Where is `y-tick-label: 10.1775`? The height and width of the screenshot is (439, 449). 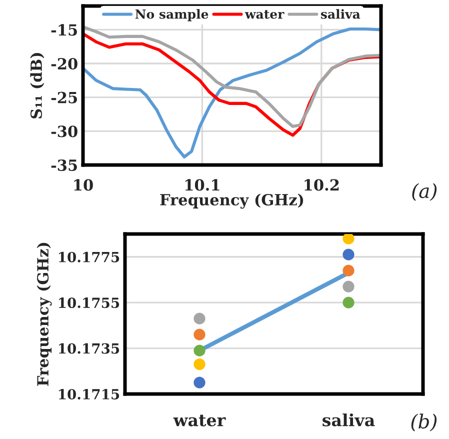 y-tick-label: 10.1775 is located at coordinates (89, 257).